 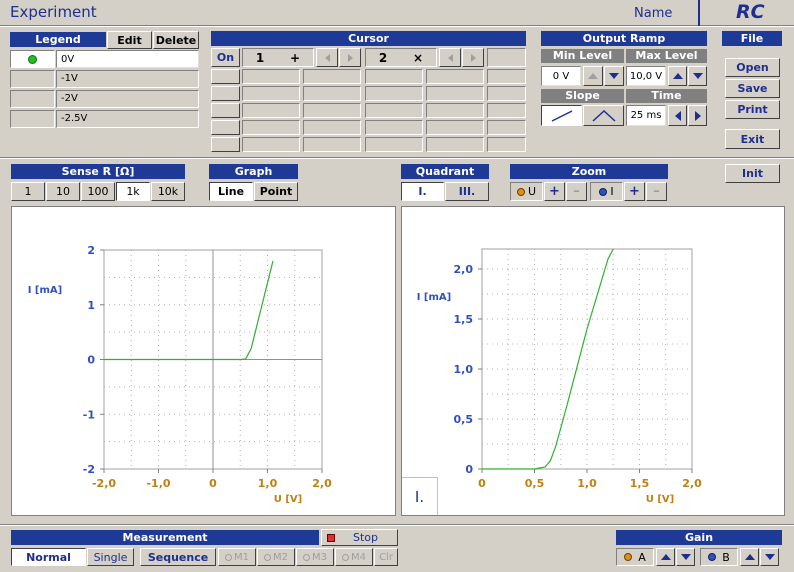 What do you see at coordinates (260, 57) in the screenshot?
I see `cursor1-label: 1` at bounding box center [260, 57].